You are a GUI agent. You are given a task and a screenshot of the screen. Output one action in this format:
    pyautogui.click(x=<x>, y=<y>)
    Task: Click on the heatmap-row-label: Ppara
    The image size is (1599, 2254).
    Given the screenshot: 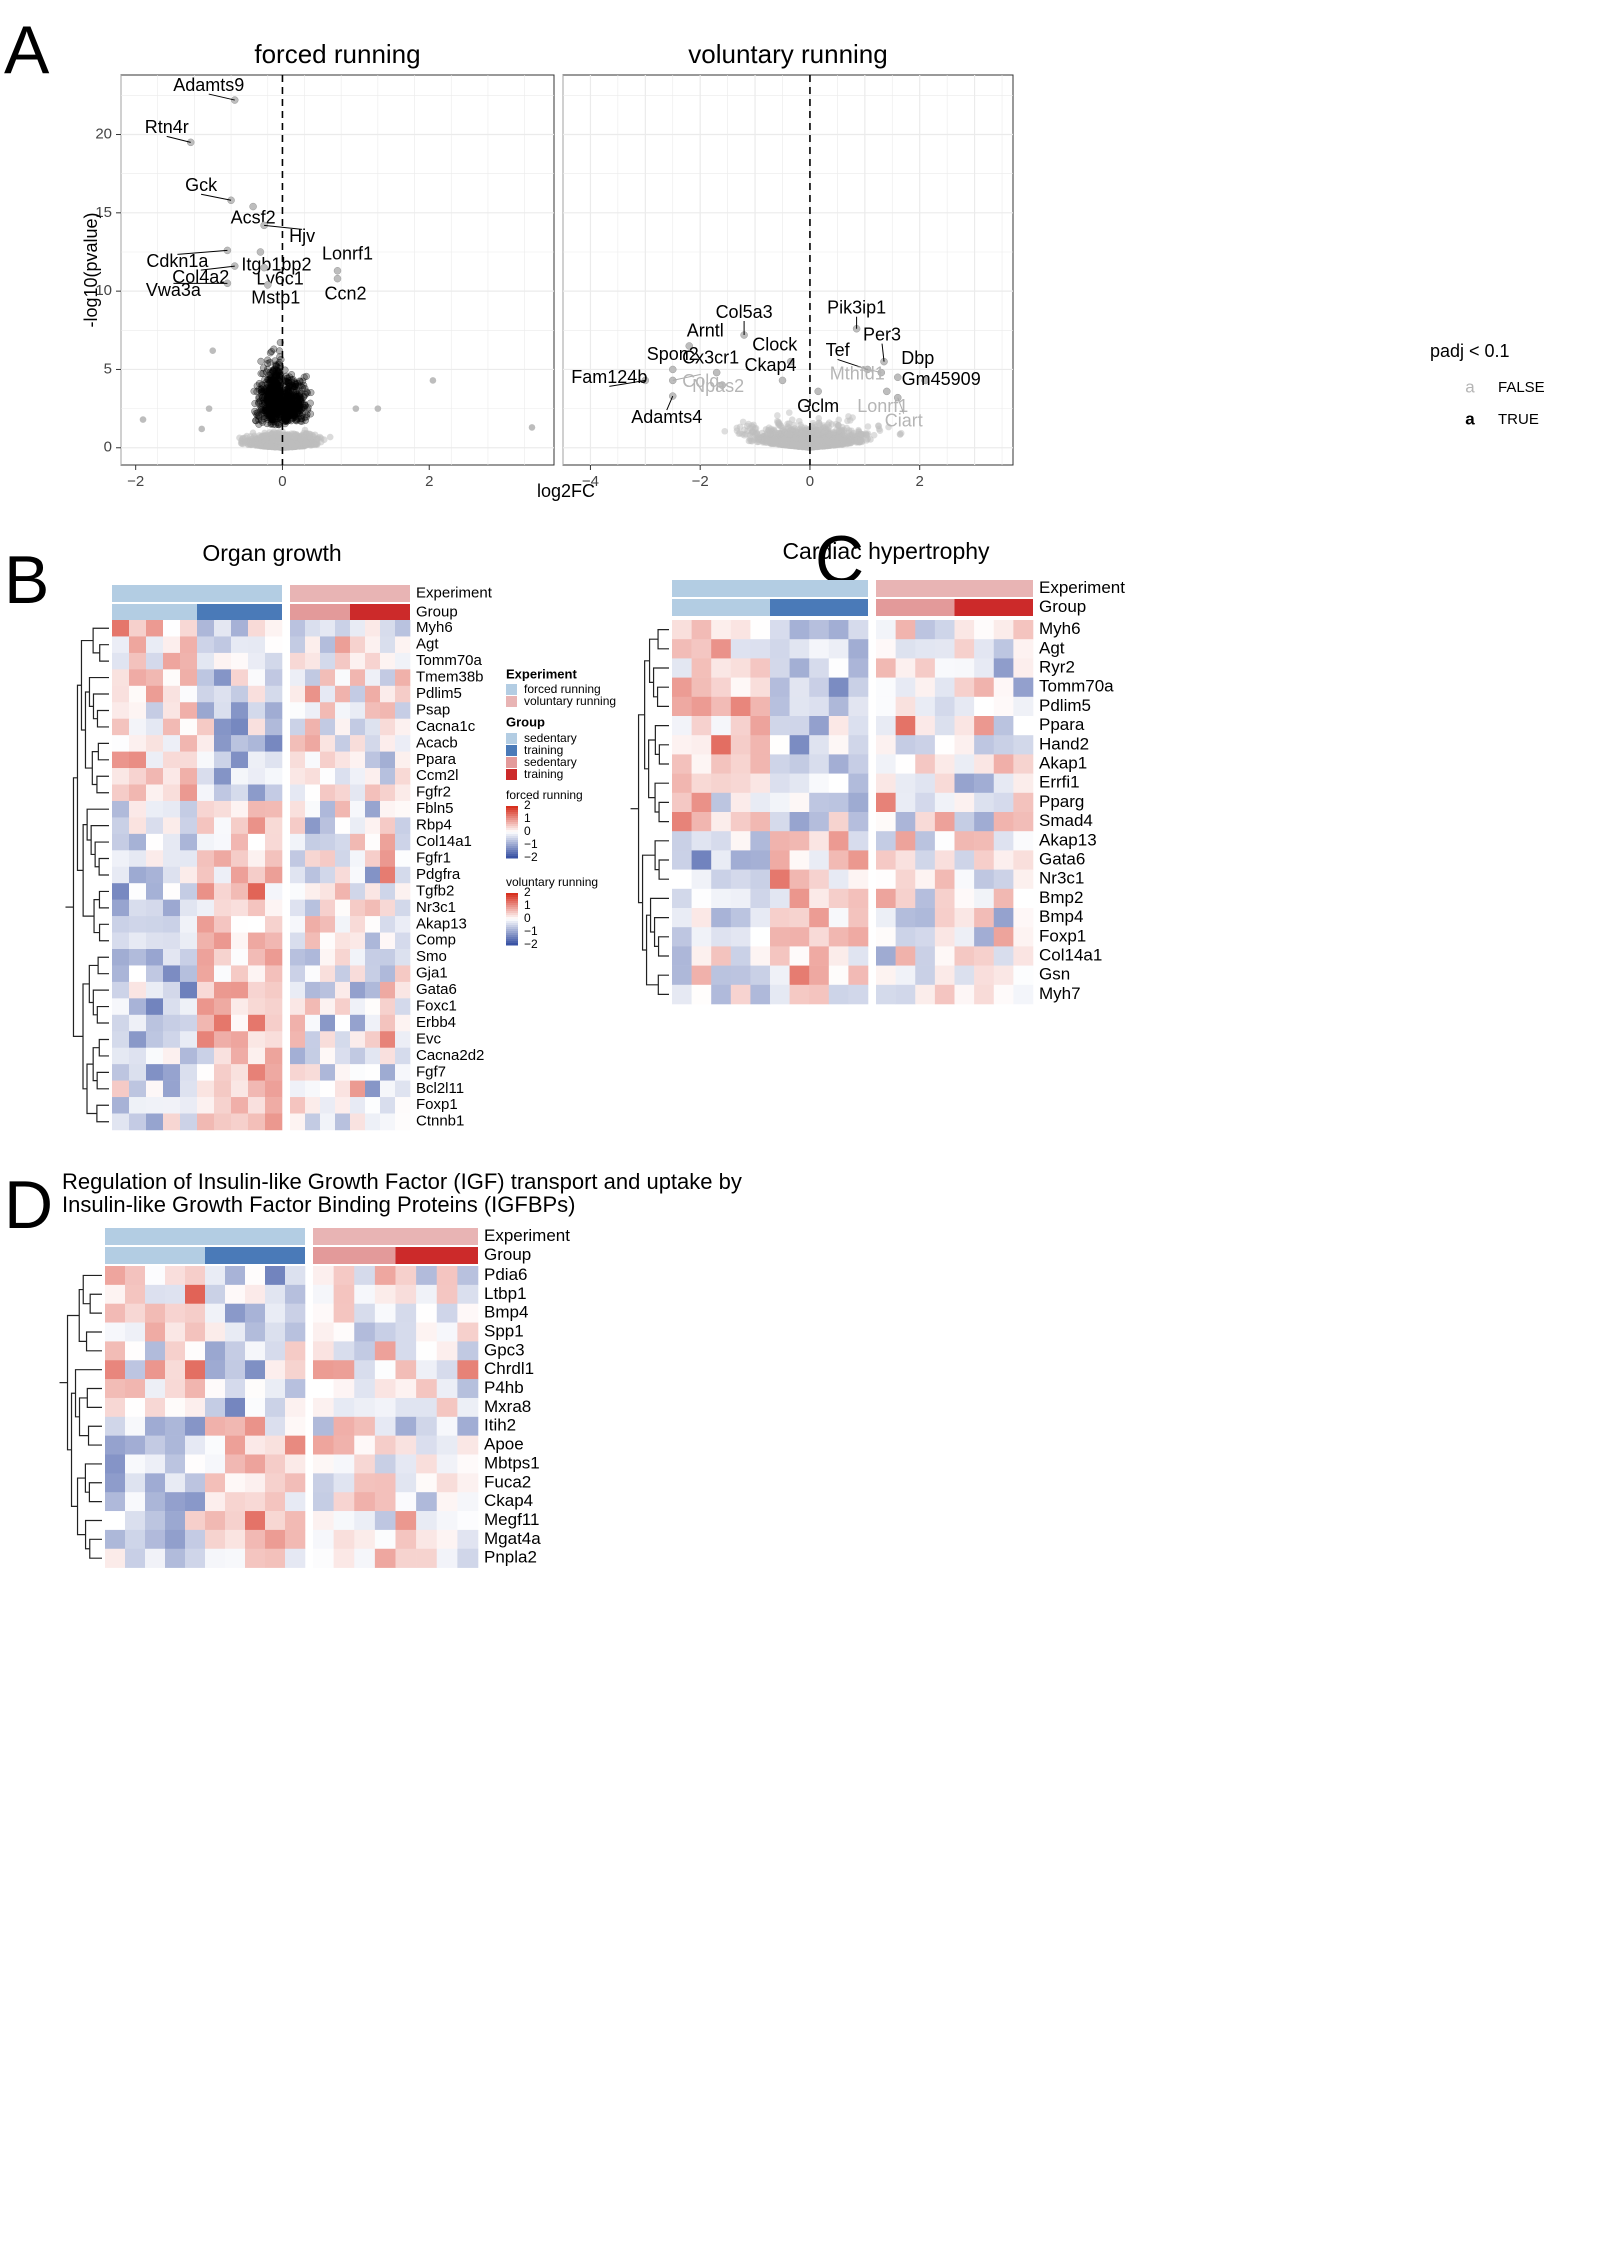 What is the action you would take?
    pyautogui.click(x=436, y=759)
    